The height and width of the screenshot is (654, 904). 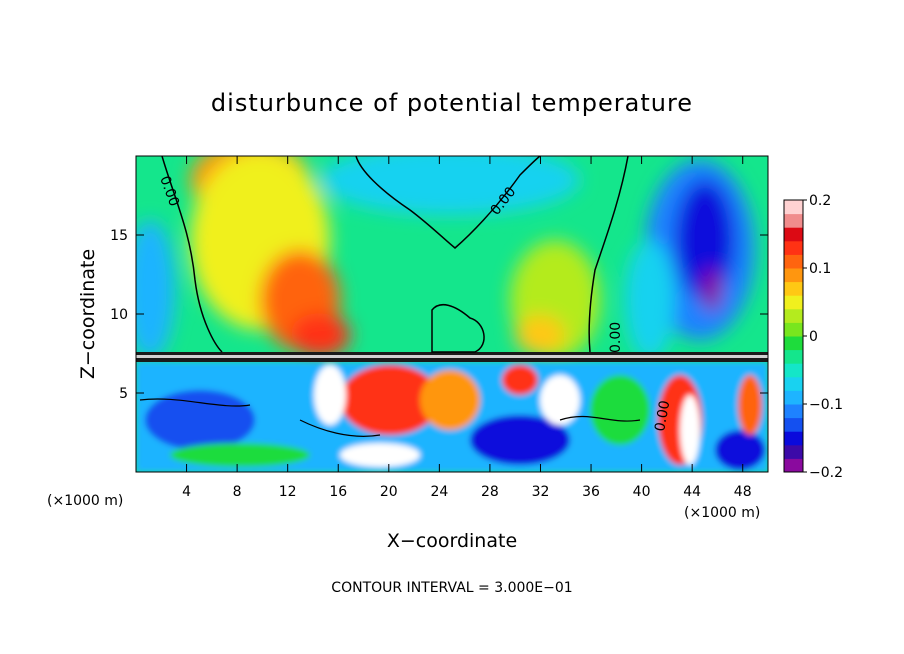 What do you see at coordinates (520, 380) in the screenshot?
I see `lower-warm-centre-right` at bounding box center [520, 380].